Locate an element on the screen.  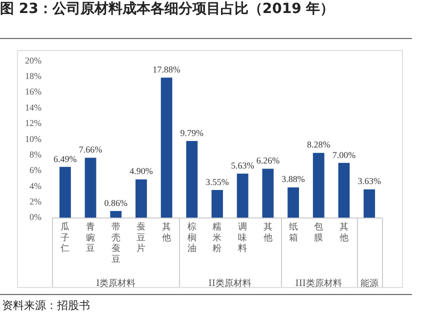
data-label: 6.49% is located at coordinates (66, 159).